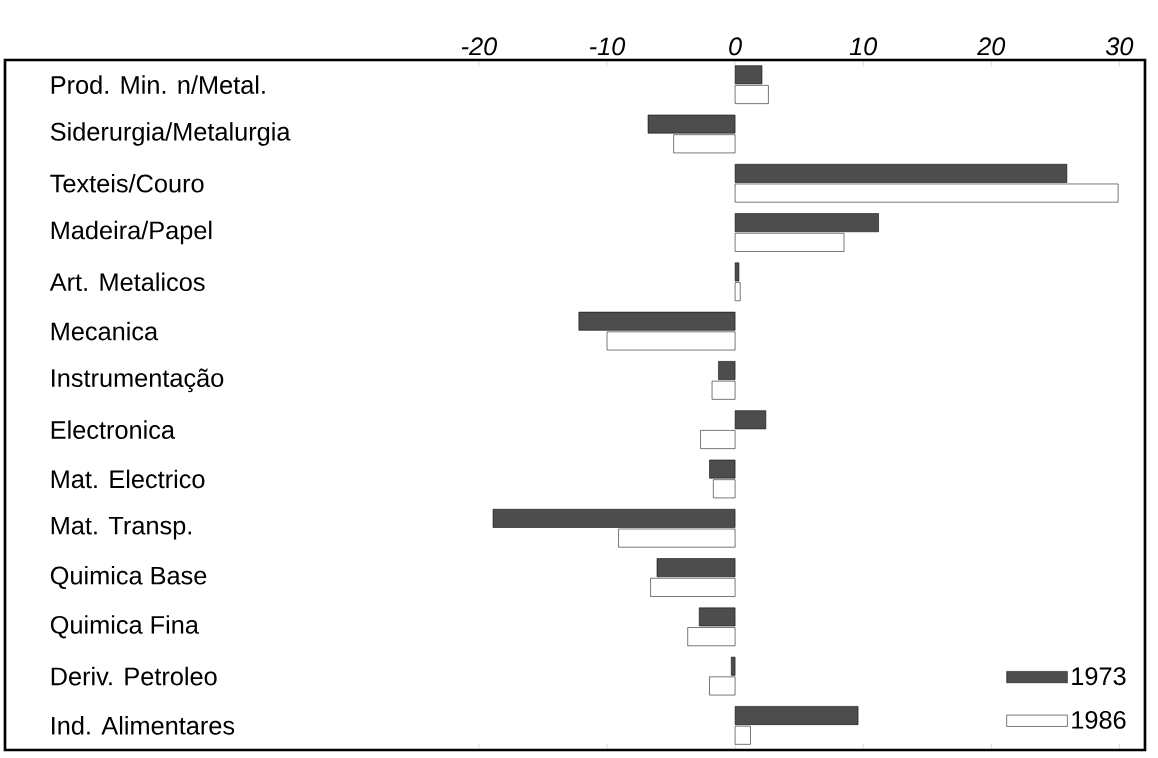  I want to click on y-tick-label: Ind. Alimentares, so click(143, 725).